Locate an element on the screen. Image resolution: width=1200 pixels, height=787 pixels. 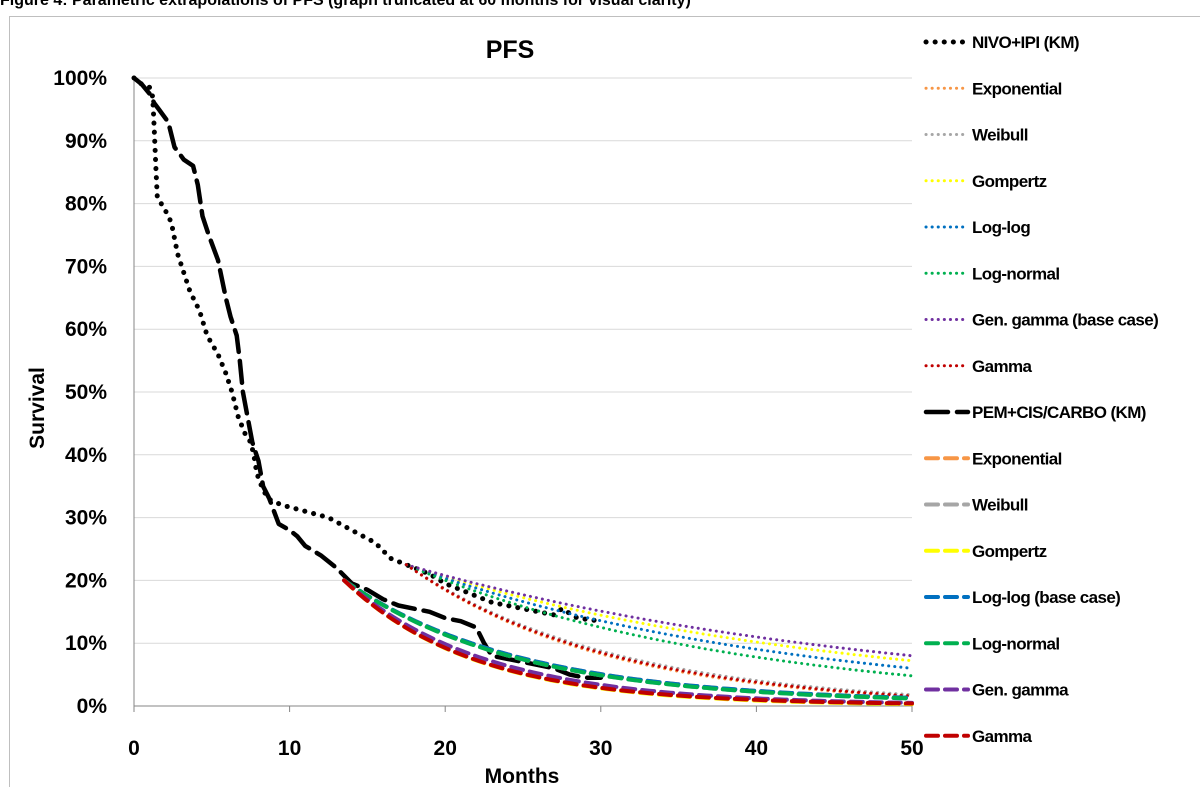
y-tick-label: 60% is located at coordinates (86, 329).